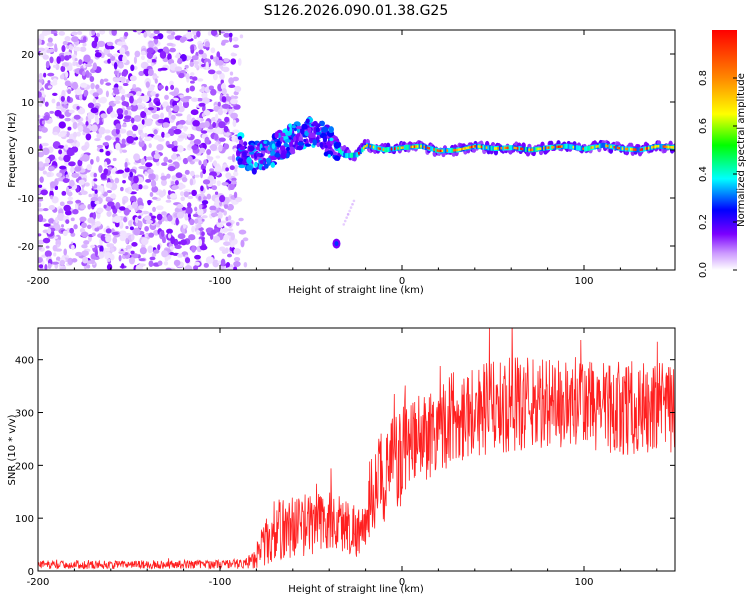  Describe the element at coordinates (38, 582) in the screenshot. I see `x-tick-label: -200` at that location.